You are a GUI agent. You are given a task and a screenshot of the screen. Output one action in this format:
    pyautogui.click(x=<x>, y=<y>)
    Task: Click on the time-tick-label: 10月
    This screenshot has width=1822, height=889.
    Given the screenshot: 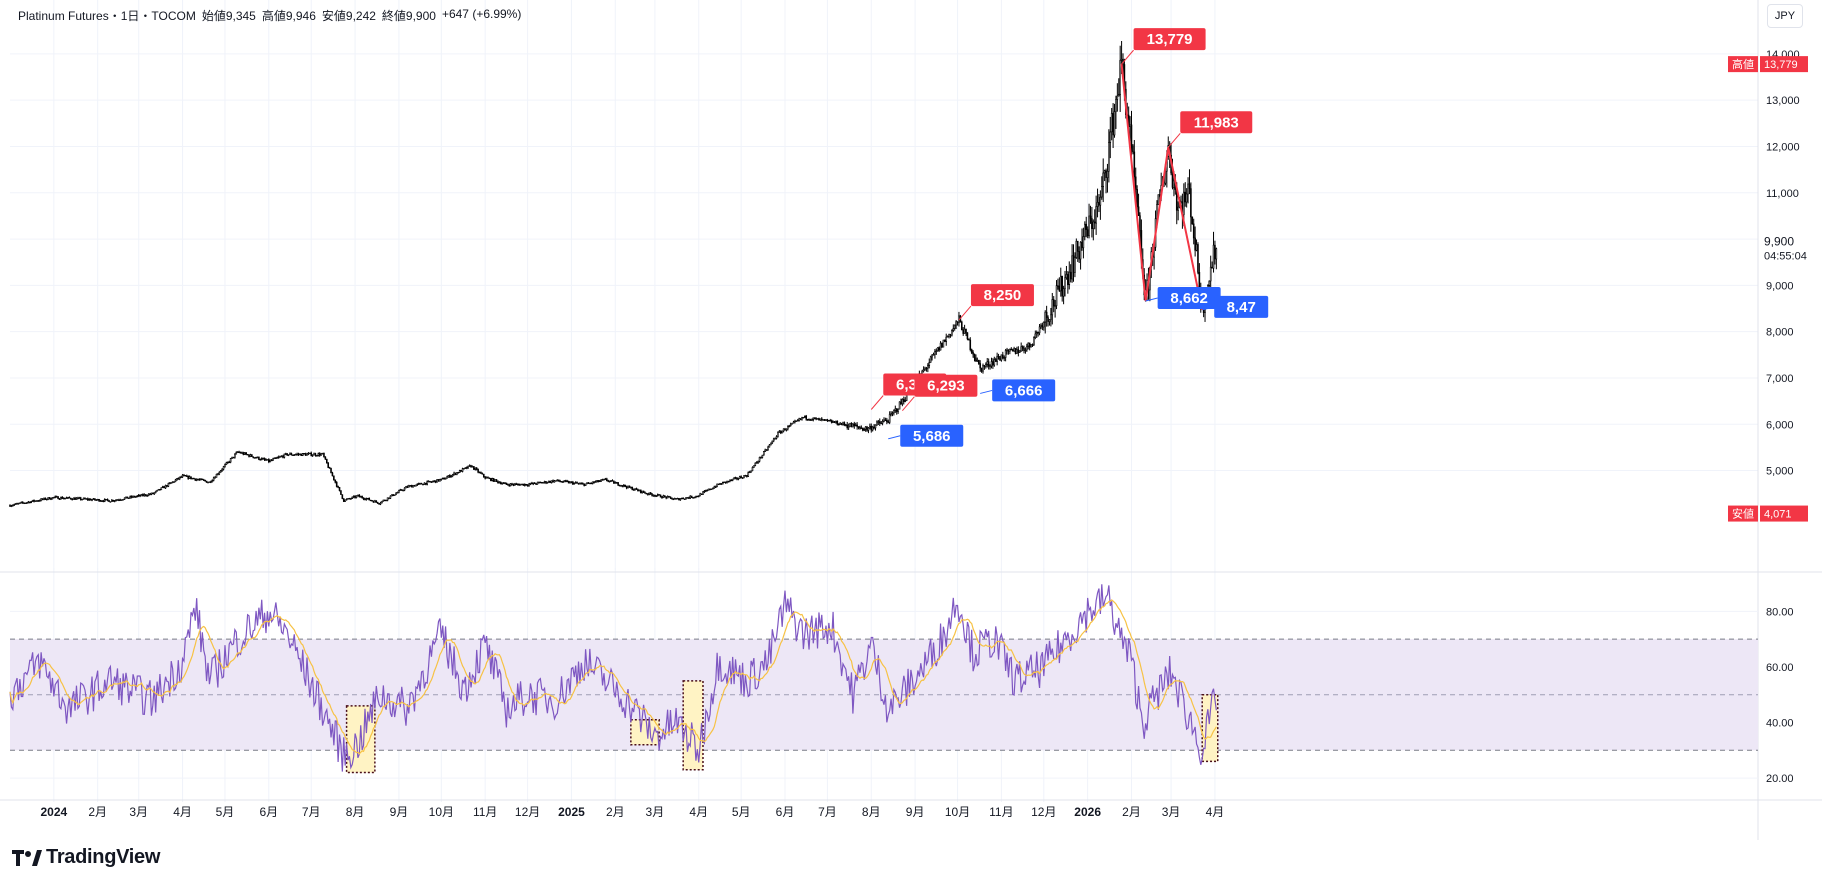 What is the action you would take?
    pyautogui.click(x=957, y=812)
    